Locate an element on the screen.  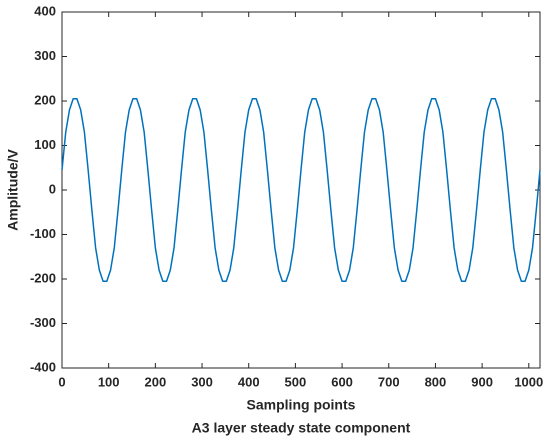
x-tick-label: 800 is located at coordinates (436, 381).